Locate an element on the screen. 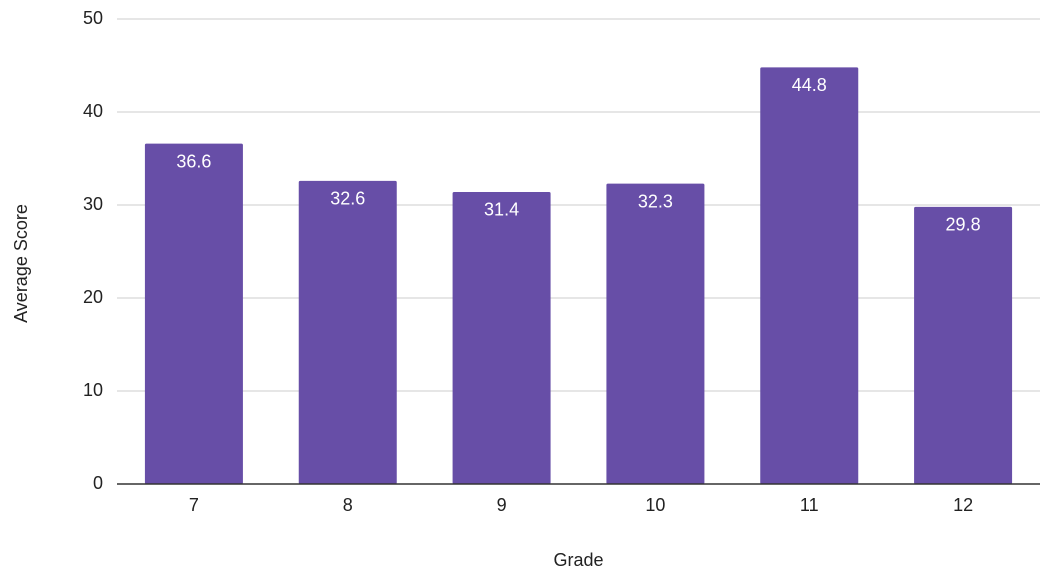  x-tick-label: 8 is located at coordinates (348, 505).